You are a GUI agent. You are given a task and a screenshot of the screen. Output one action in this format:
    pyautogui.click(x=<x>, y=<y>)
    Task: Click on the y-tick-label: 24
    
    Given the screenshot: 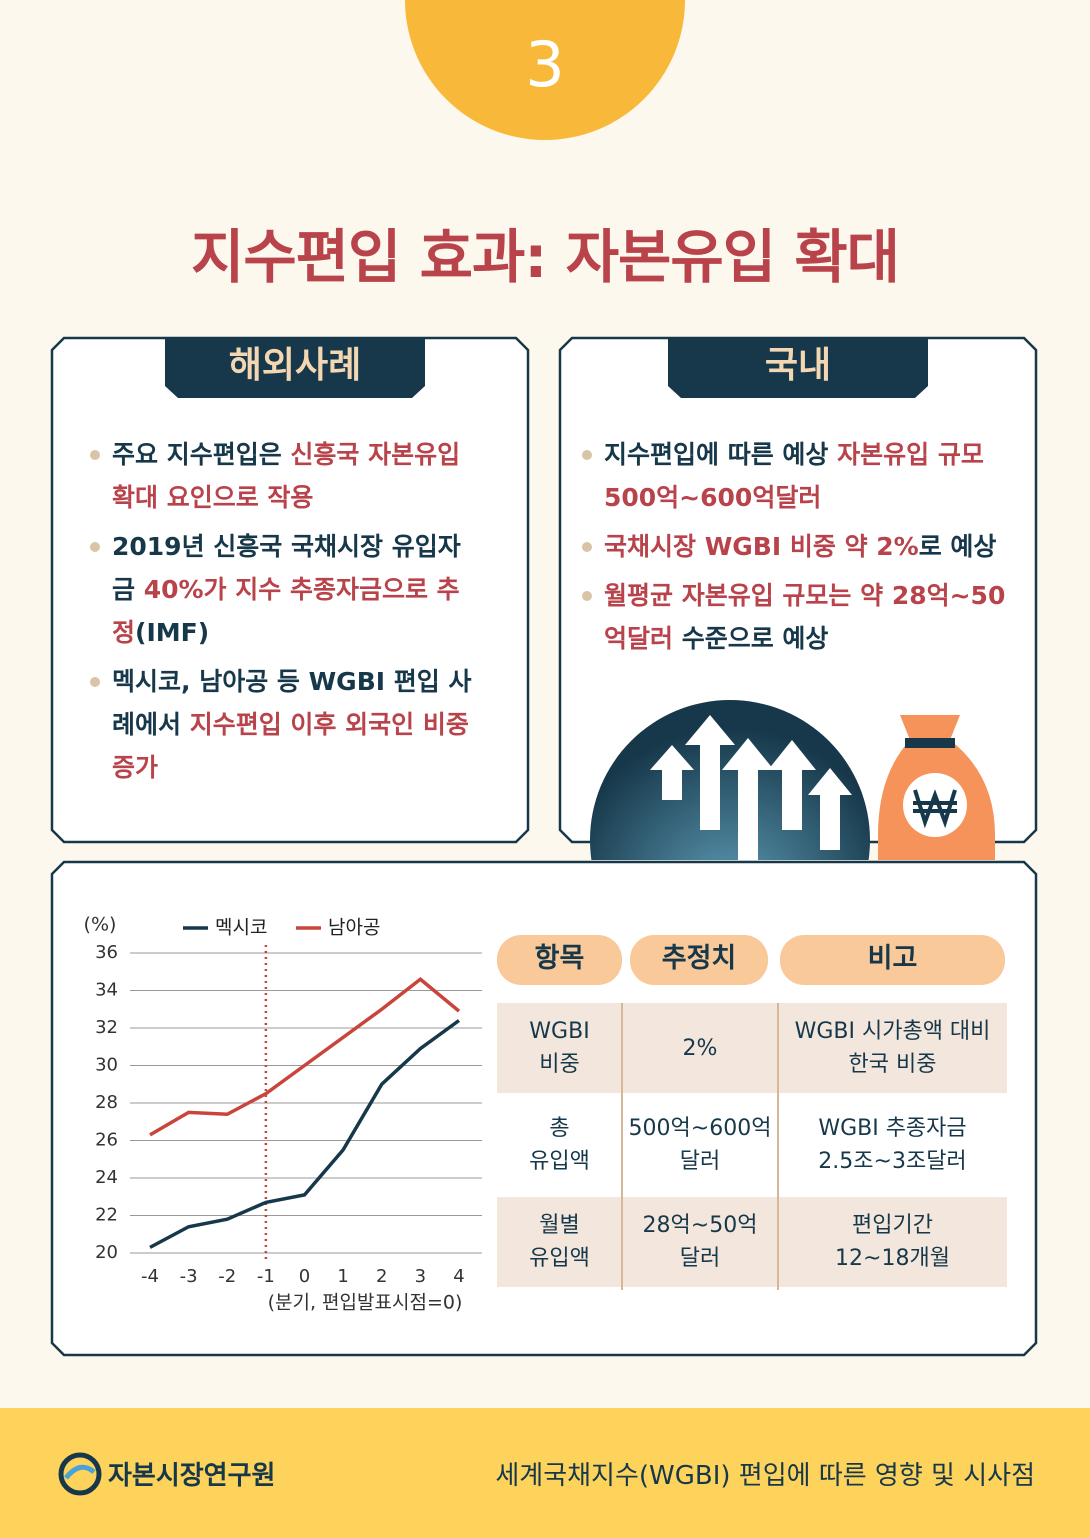 What is the action you would take?
    pyautogui.click(x=106, y=1177)
    